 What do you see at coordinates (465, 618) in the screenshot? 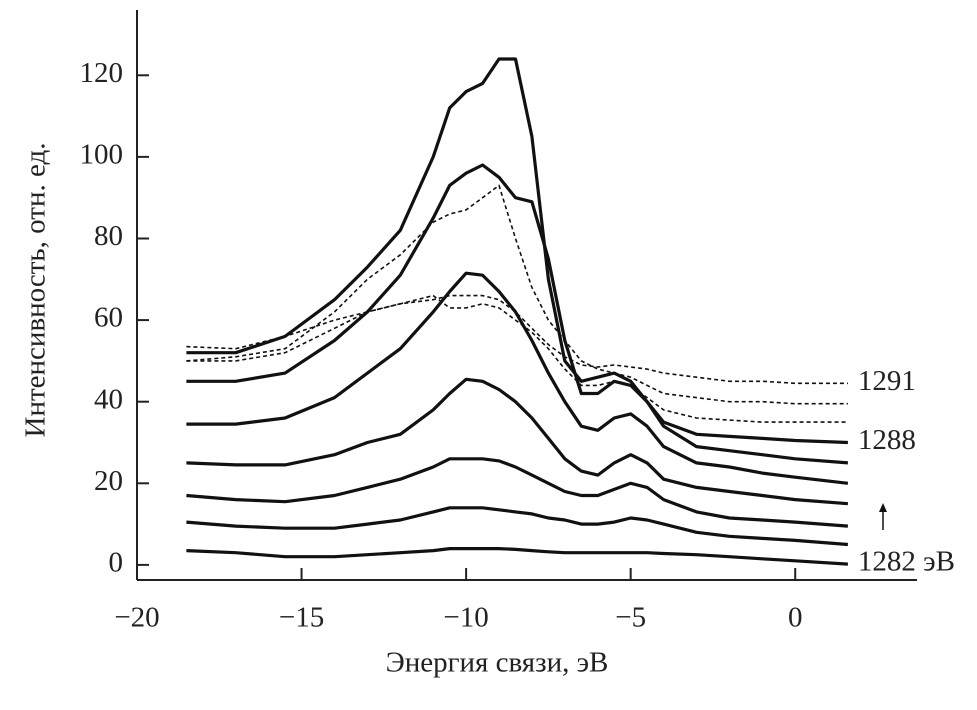
I see `x-tick-label: −10` at bounding box center [465, 618].